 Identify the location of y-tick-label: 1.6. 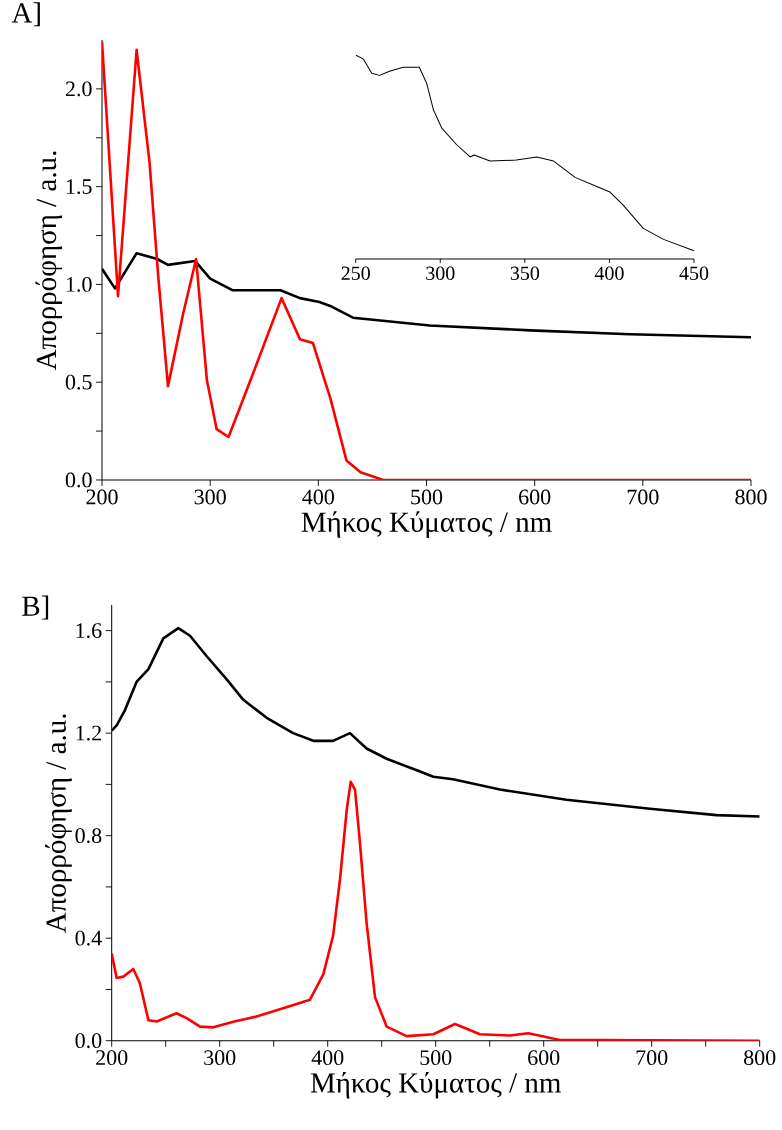
(89, 631).